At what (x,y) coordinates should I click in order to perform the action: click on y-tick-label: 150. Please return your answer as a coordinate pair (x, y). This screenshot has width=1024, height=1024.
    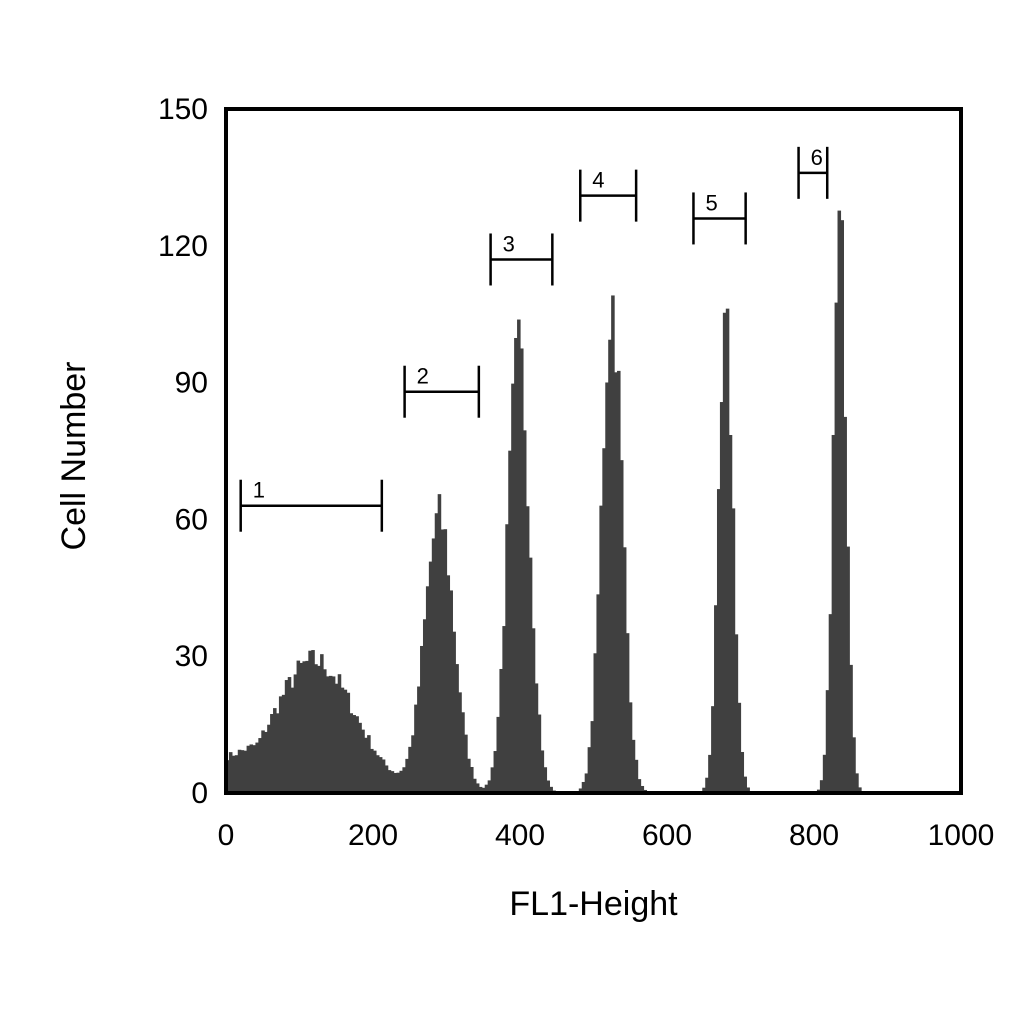
    Looking at the image, I should click on (183, 109).